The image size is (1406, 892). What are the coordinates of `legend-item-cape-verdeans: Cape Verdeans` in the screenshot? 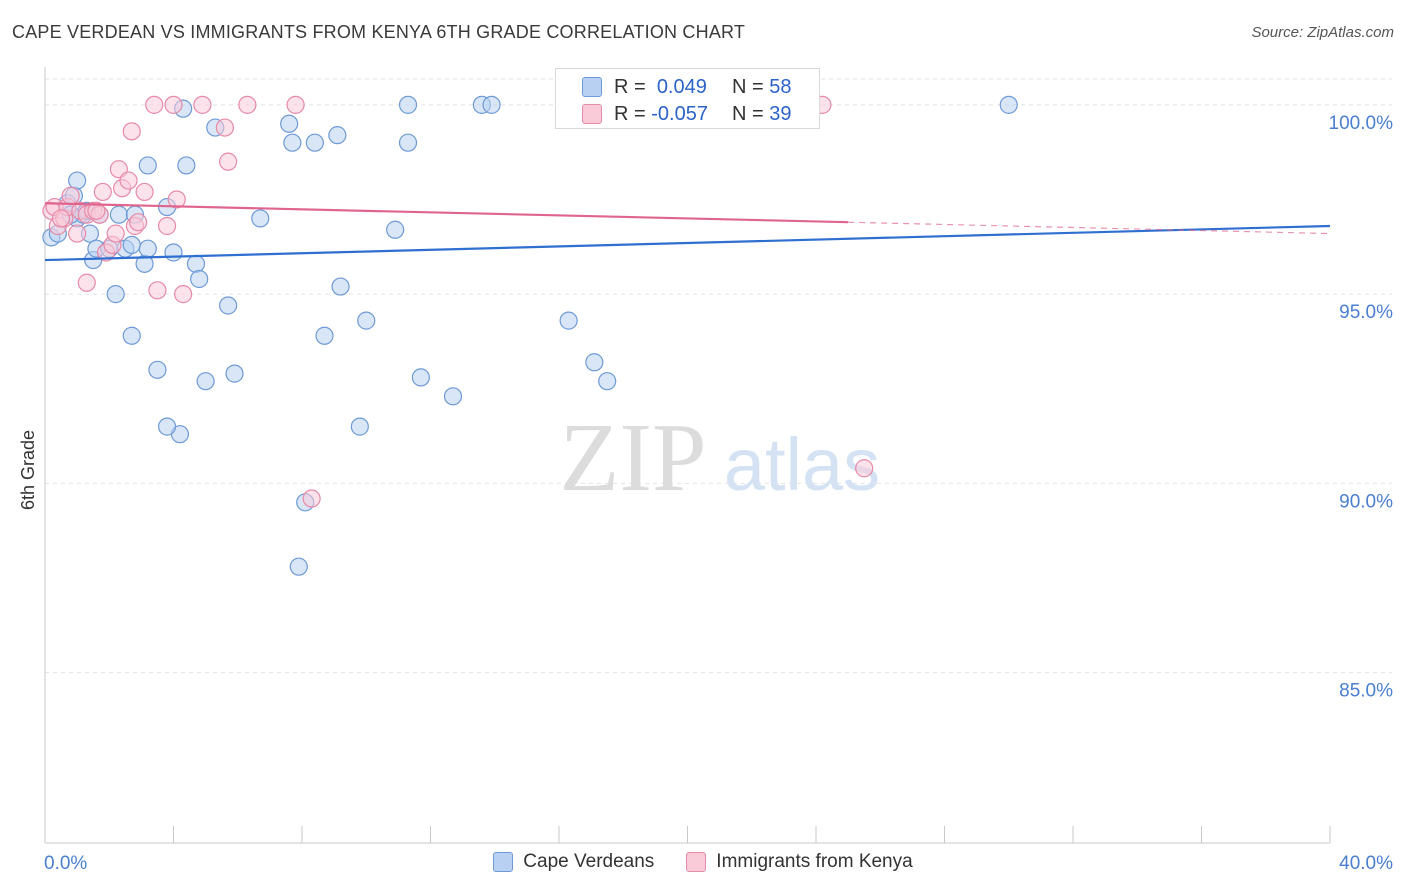 It's located at (573, 862).